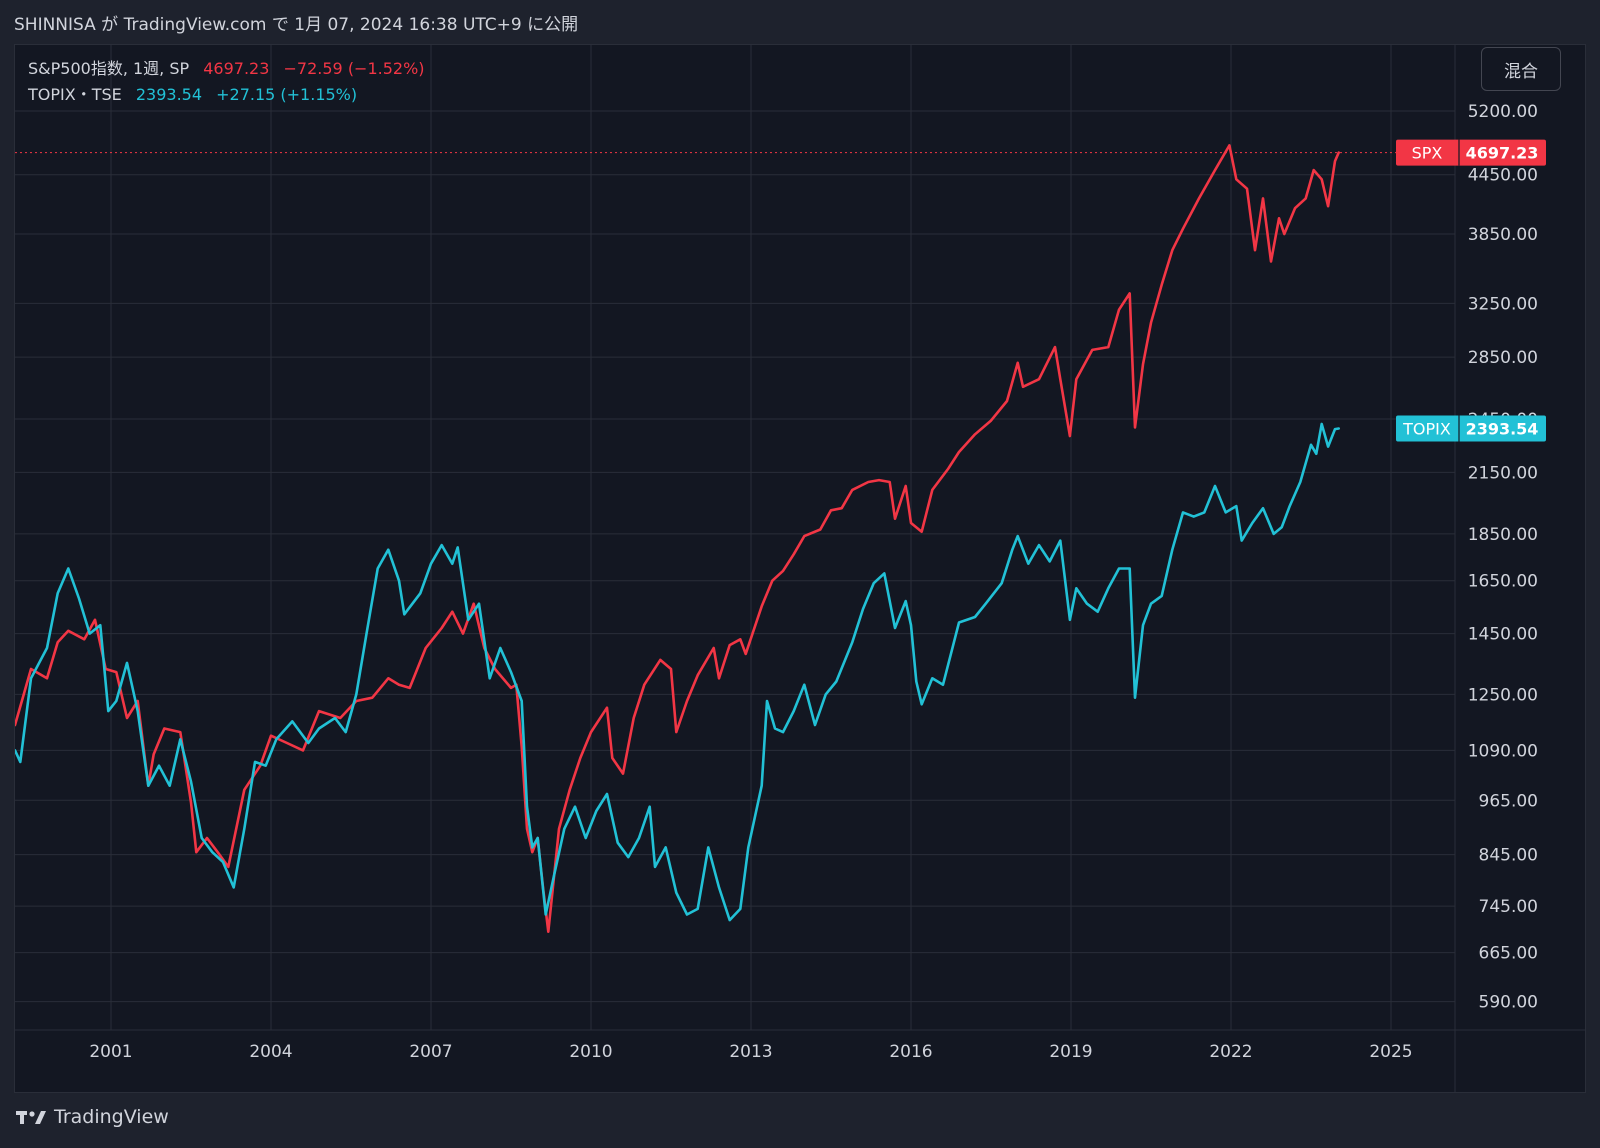 This screenshot has width=1600, height=1148. I want to click on y-tick-label: 2150.00, so click(1503, 473).